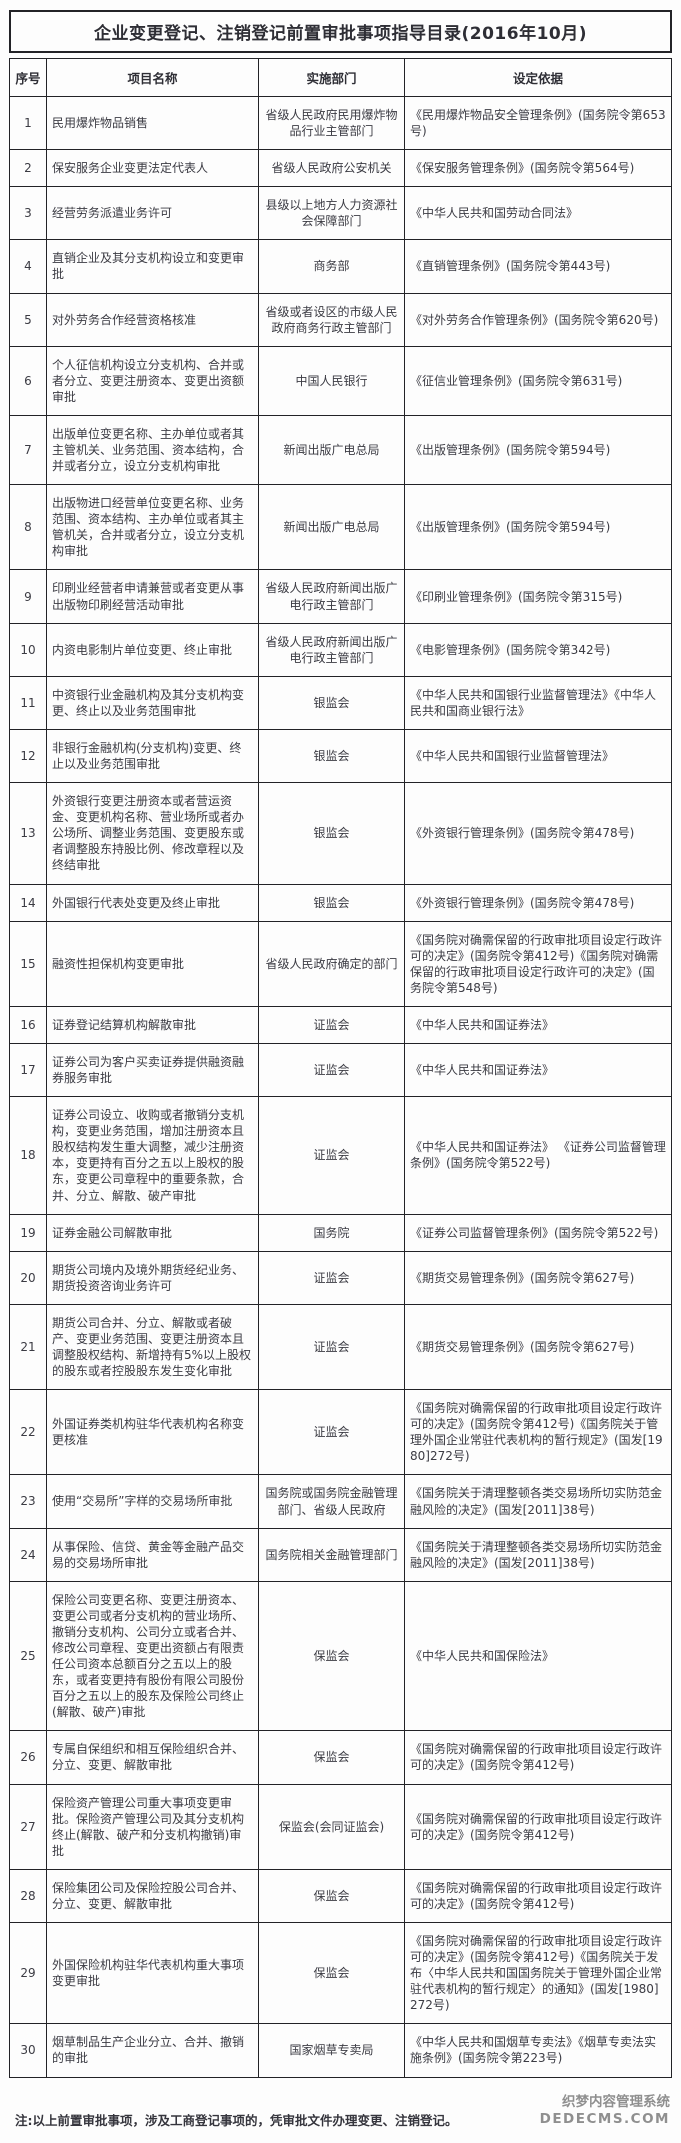  Describe the element at coordinates (28, 1347) in the screenshot. I see `cell-no: 21` at that location.